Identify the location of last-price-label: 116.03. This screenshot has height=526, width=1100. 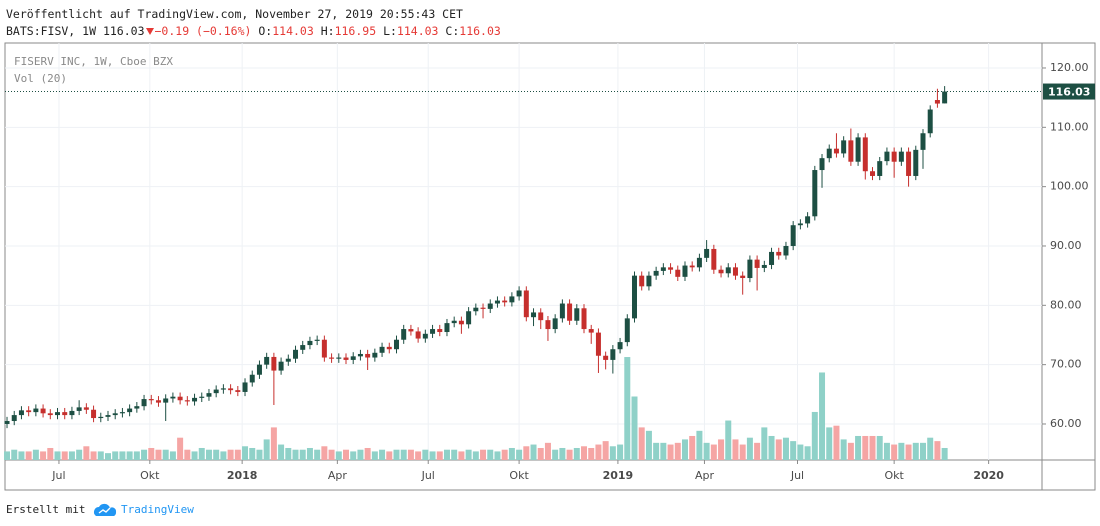
(1069, 92).